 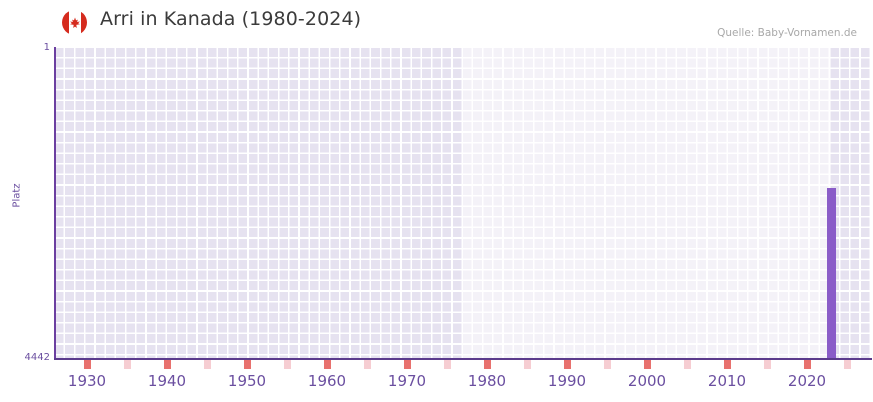 What do you see at coordinates (463, 364) in the screenshot?
I see `x-axis-year-tickmarks` at bounding box center [463, 364].